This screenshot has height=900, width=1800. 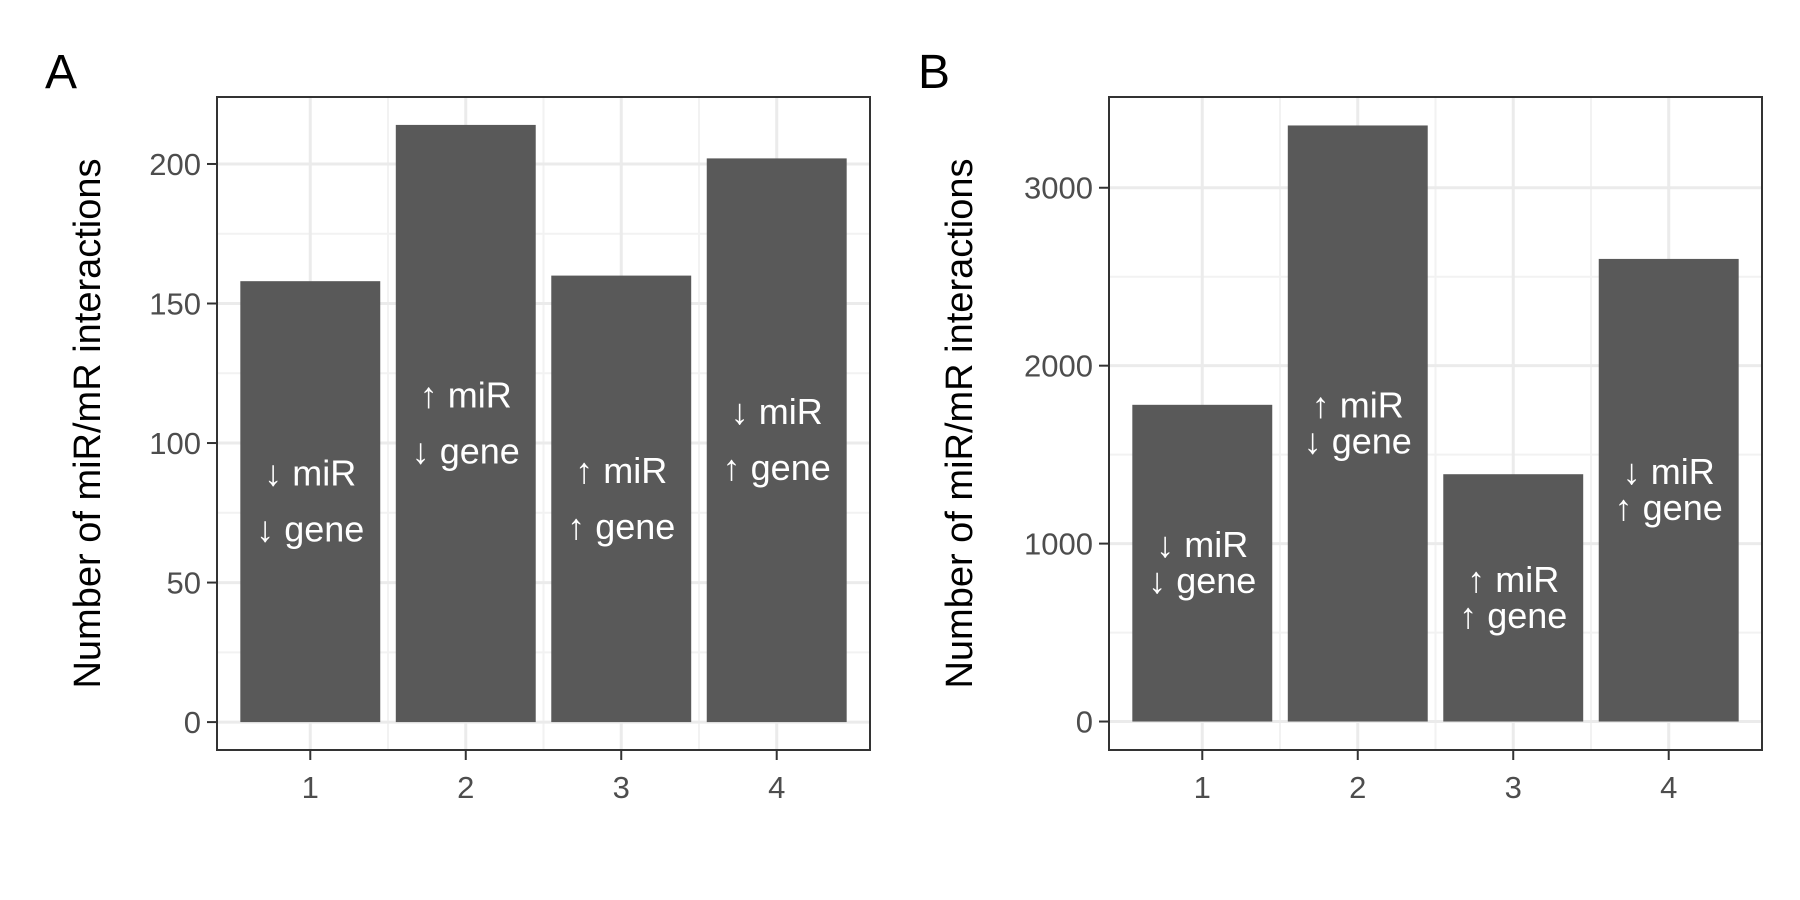 What do you see at coordinates (1058, 544) in the screenshot?
I see `y-tick-label: 1000` at bounding box center [1058, 544].